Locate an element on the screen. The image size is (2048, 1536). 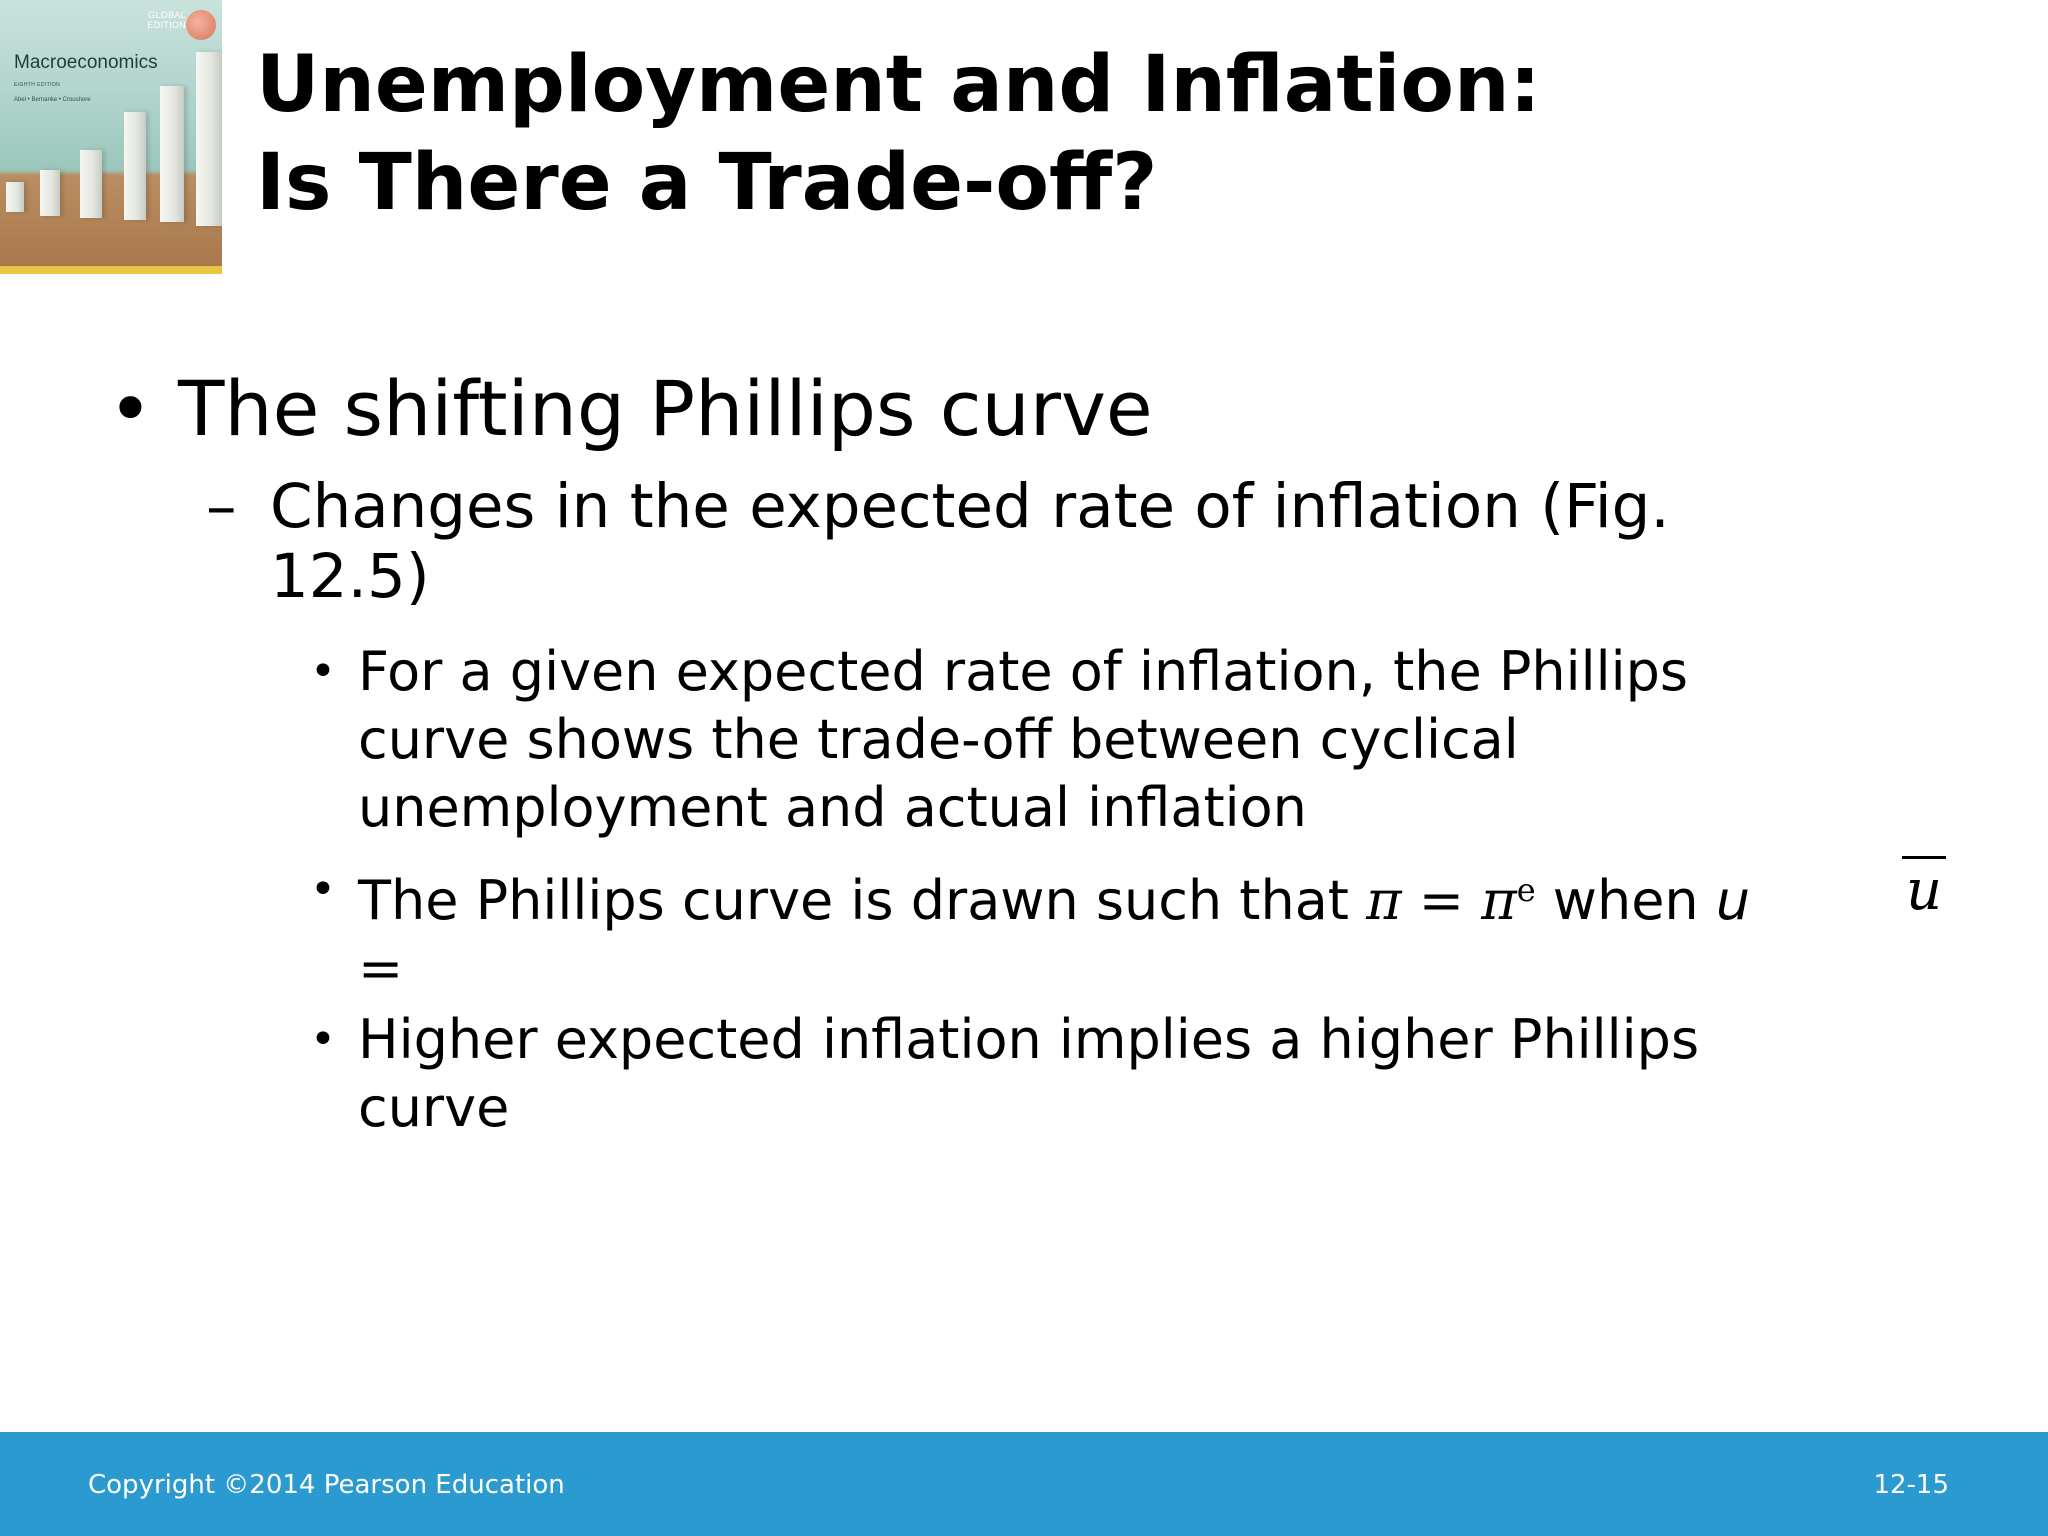
math-equals-wrapped: = is located at coordinates (381, 968).